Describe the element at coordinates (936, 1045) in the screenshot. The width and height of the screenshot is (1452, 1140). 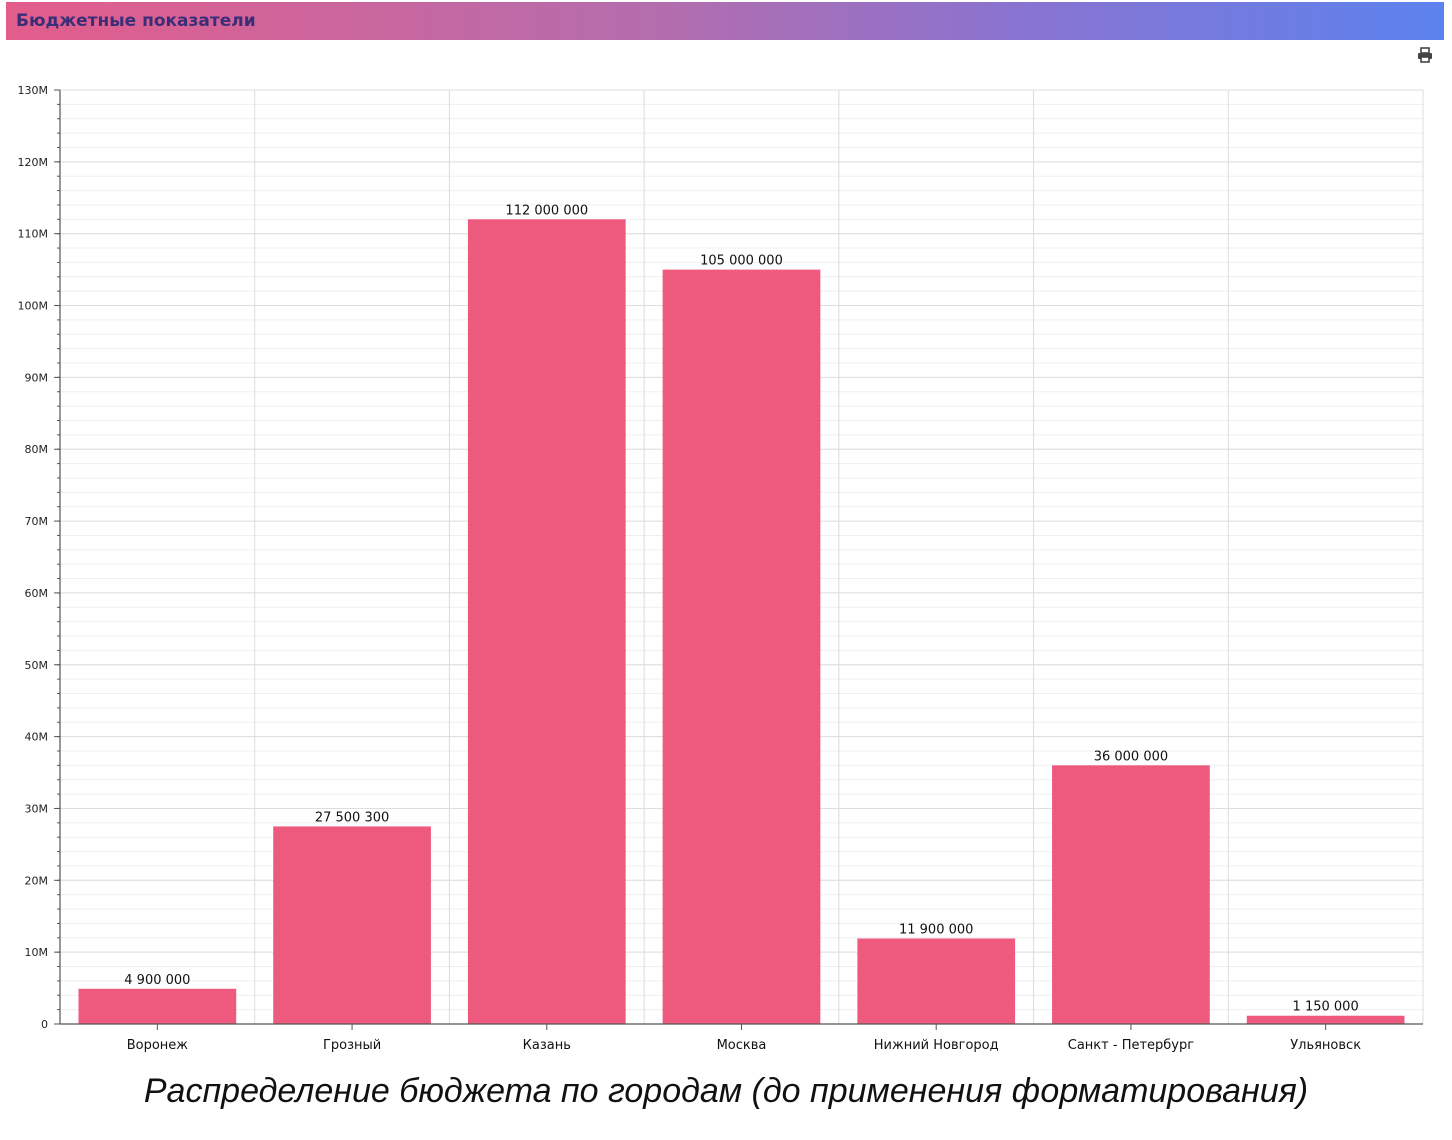
I see `category-label: Нижний Новгород` at that location.